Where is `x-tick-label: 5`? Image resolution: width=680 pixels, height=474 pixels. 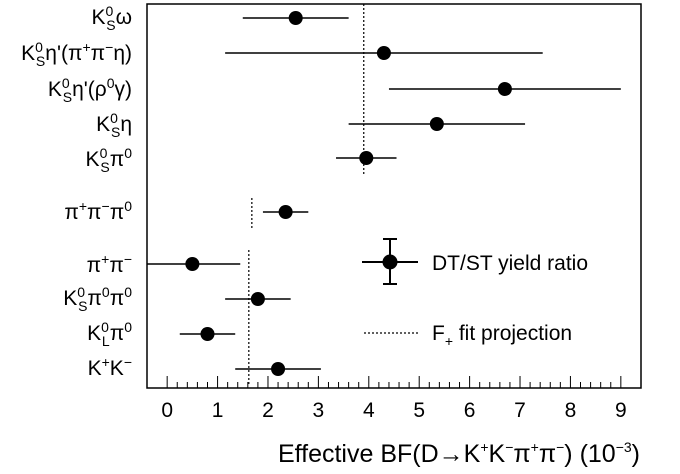 x-tick-label: 5 is located at coordinates (419, 410).